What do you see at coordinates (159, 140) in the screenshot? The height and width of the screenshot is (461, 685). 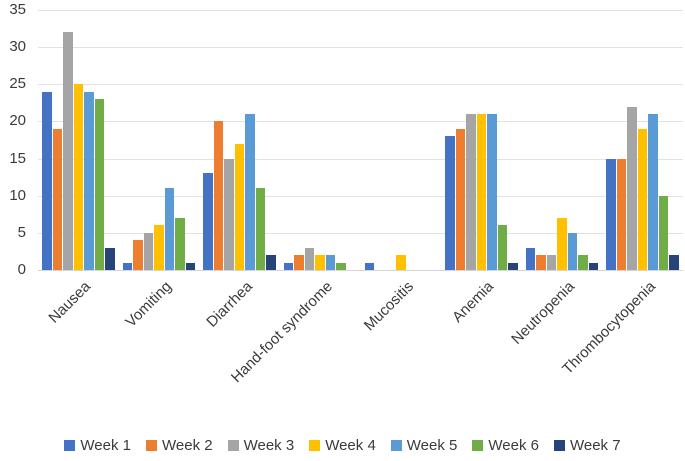 I see `bar-group-vomiting` at bounding box center [159, 140].